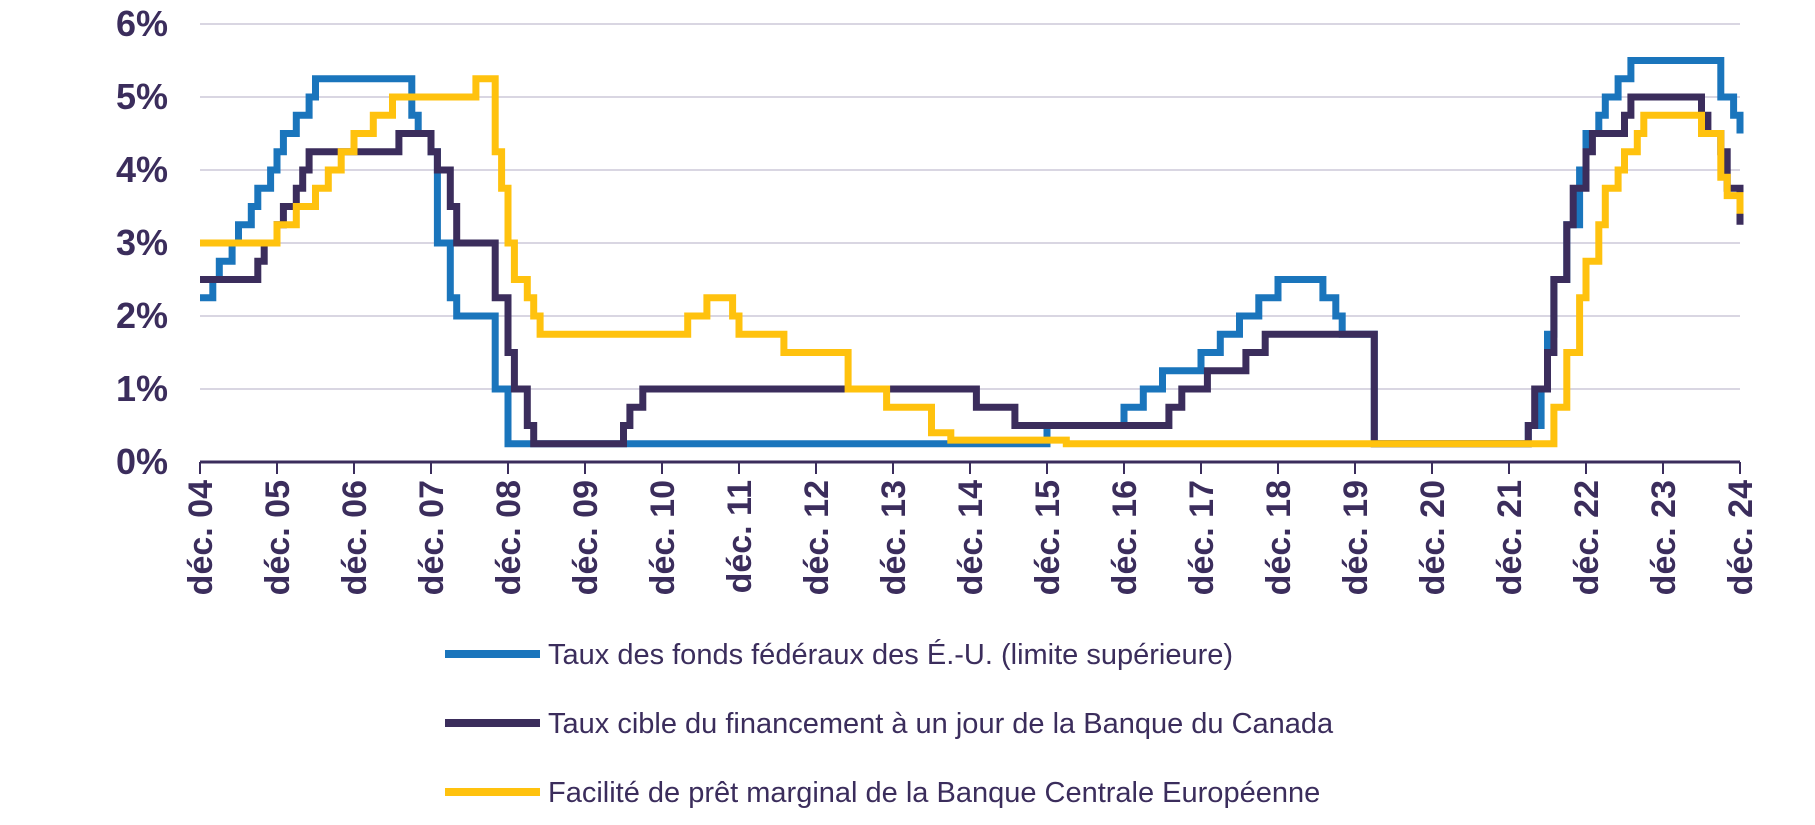 Image resolution: width=1815 pixels, height=825 pixels. I want to click on y-tick-label: 1%, so click(142, 388).